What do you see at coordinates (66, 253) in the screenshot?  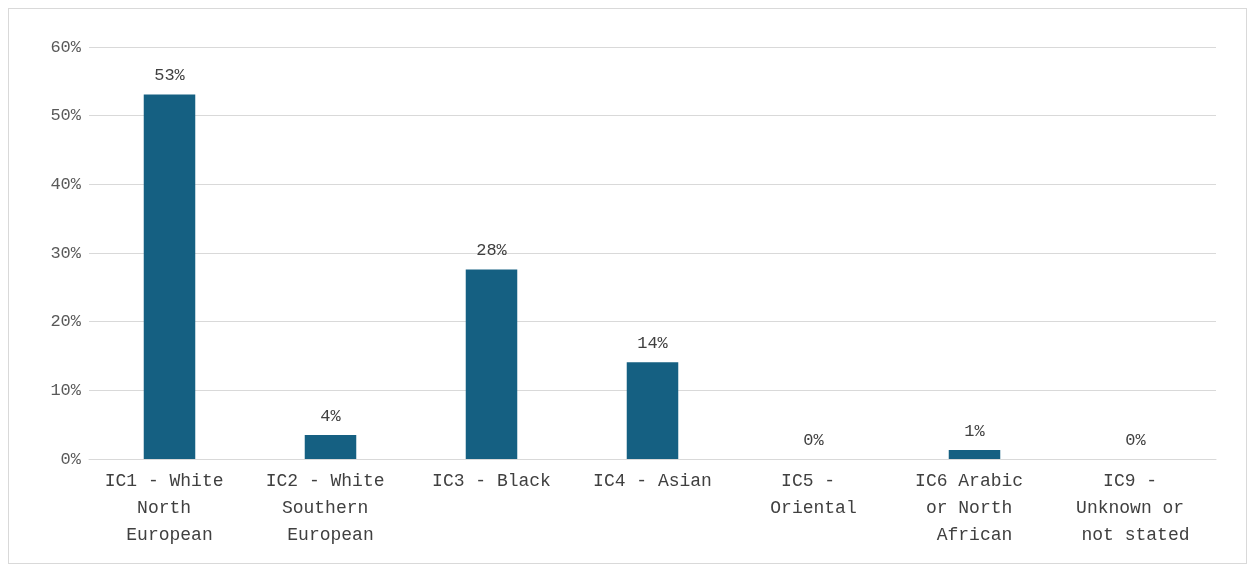 I see `y-tick-label: 30%` at bounding box center [66, 253].